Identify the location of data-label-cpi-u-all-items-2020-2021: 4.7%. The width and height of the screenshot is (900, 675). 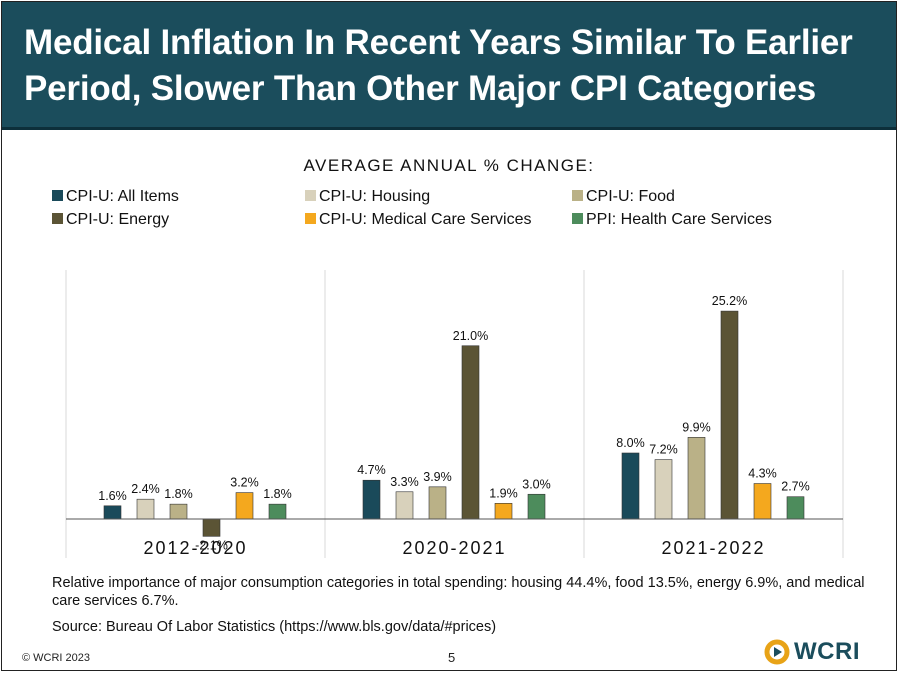
(371, 470).